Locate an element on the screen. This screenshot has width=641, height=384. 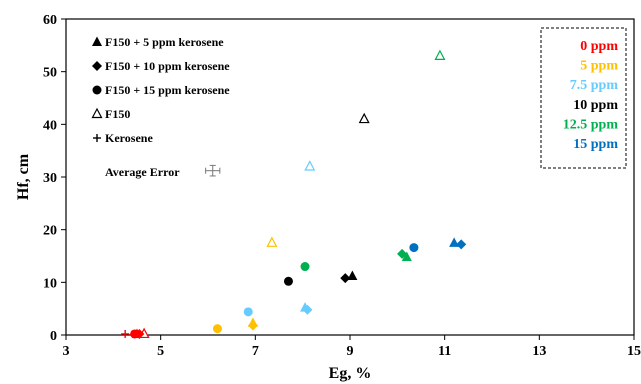
average-error-indicator: Average Error is located at coordinates (163, 171).